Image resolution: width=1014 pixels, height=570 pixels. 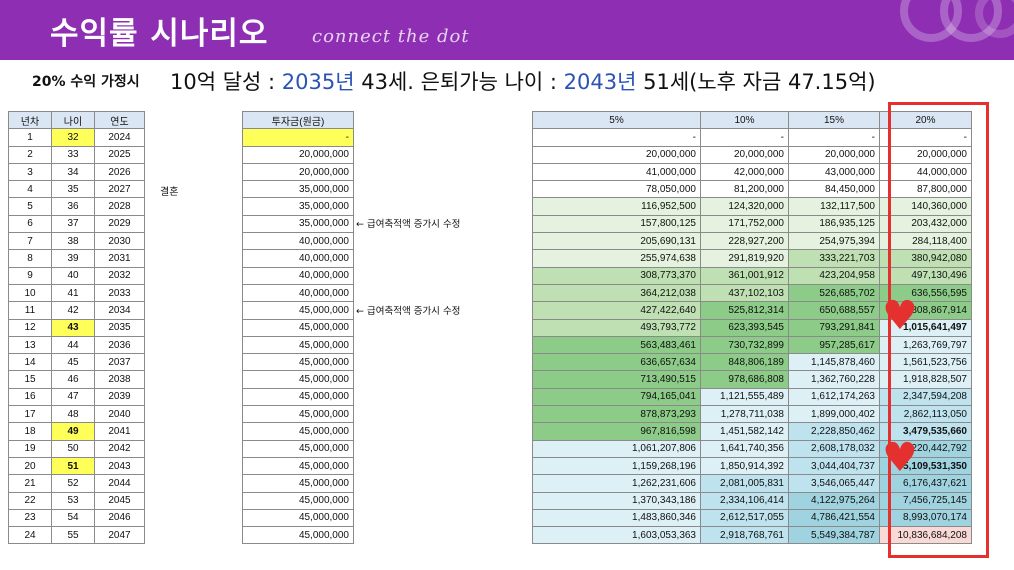 What do you see at coordinates (744, 535) in the screenshot?
I see `growth-cell: 2,918,768,761` at bounding box center [744, 535].